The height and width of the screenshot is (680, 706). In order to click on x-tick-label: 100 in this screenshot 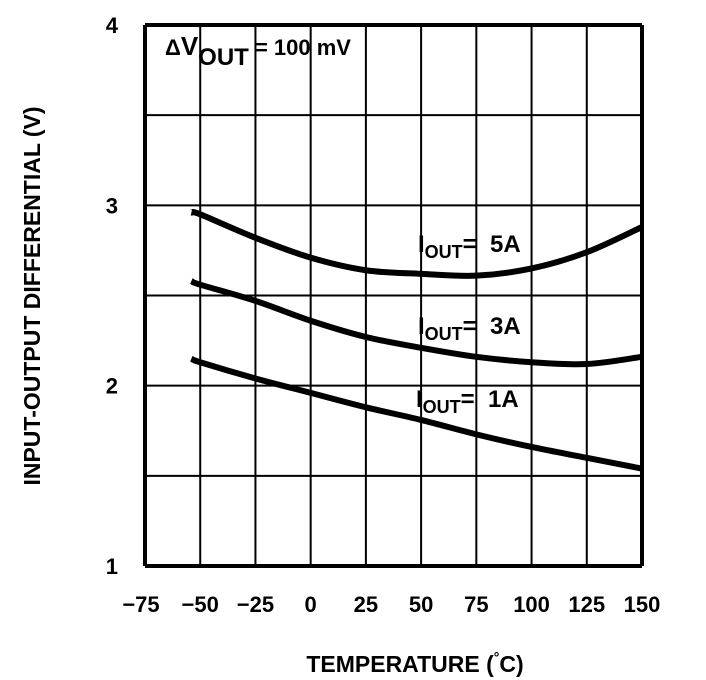, I will do `click(531, 604)`.